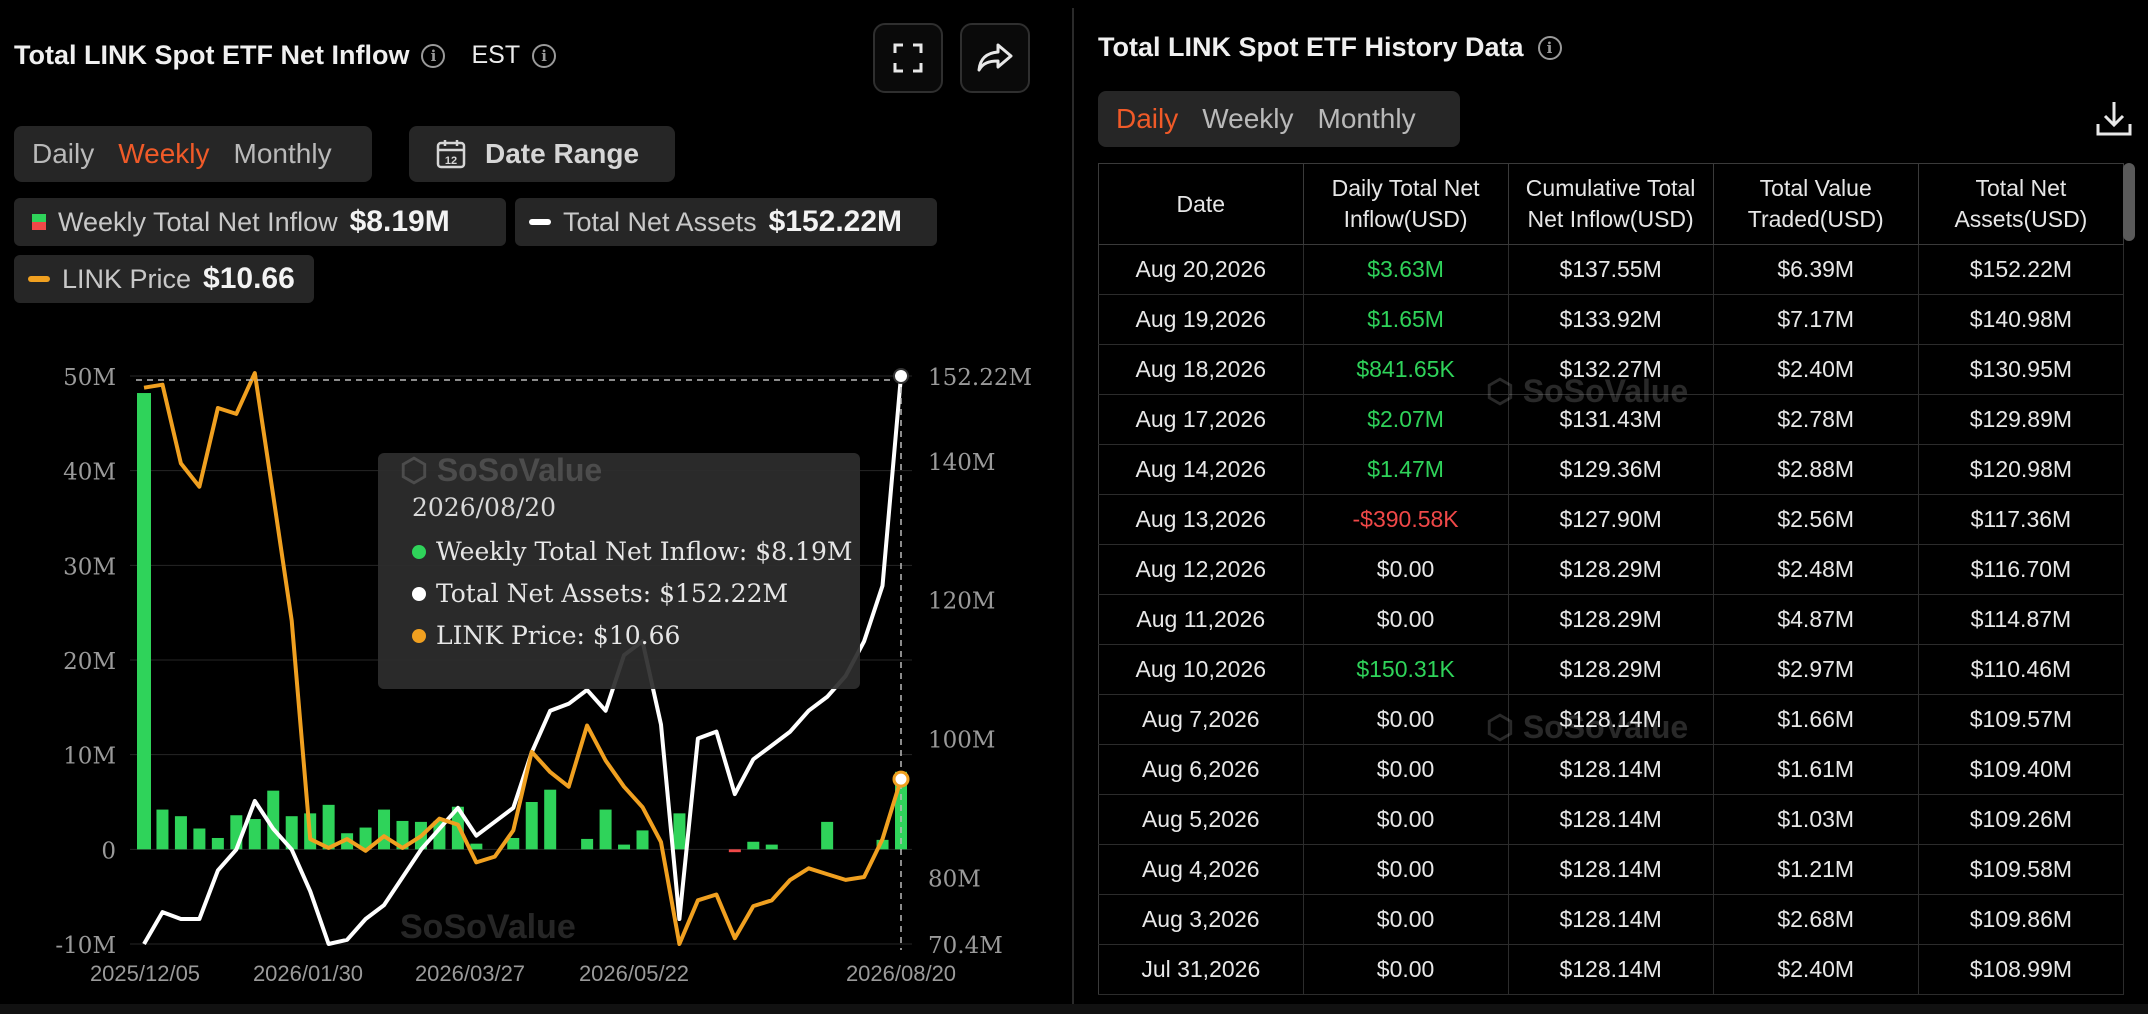  I want to click on table-row: Aug 20,2026 $3.63M $137.55M $6.39M $152.22M, so click(1611, 269).